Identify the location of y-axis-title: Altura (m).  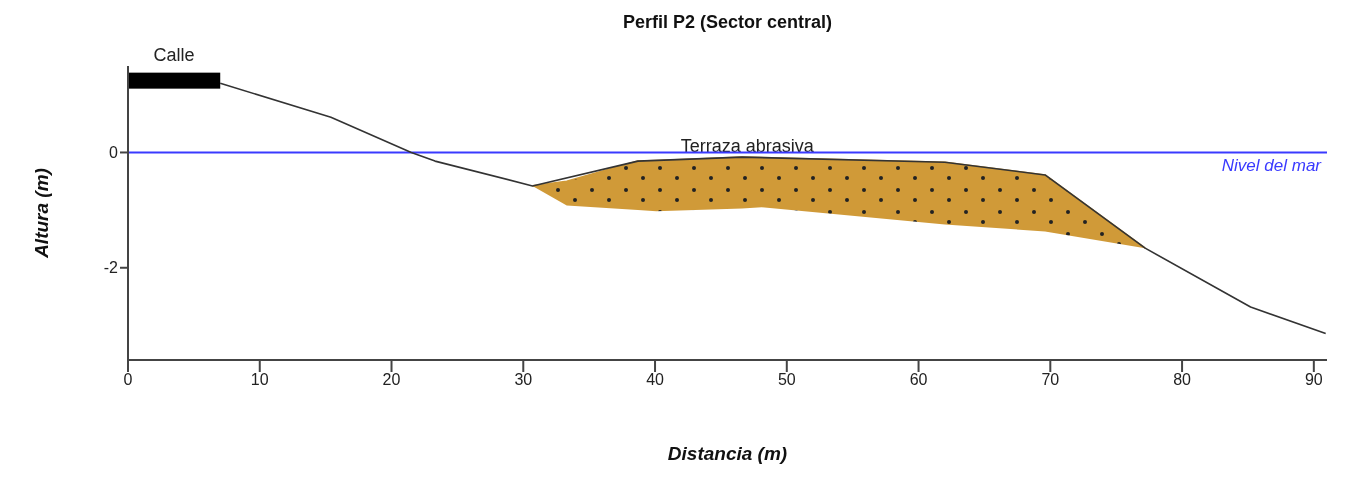
(41, 213).